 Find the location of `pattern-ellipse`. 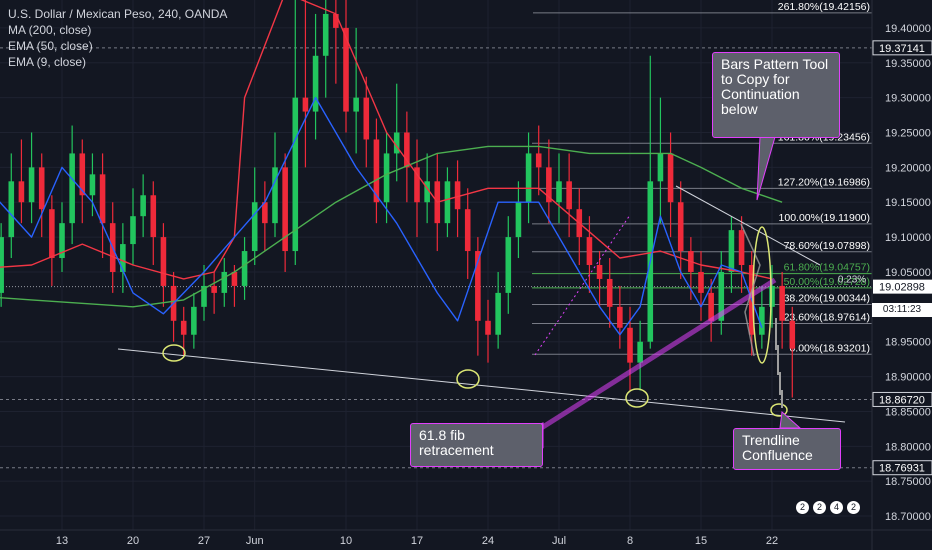

pattern-ellipse is located at coordinates (762, 295).